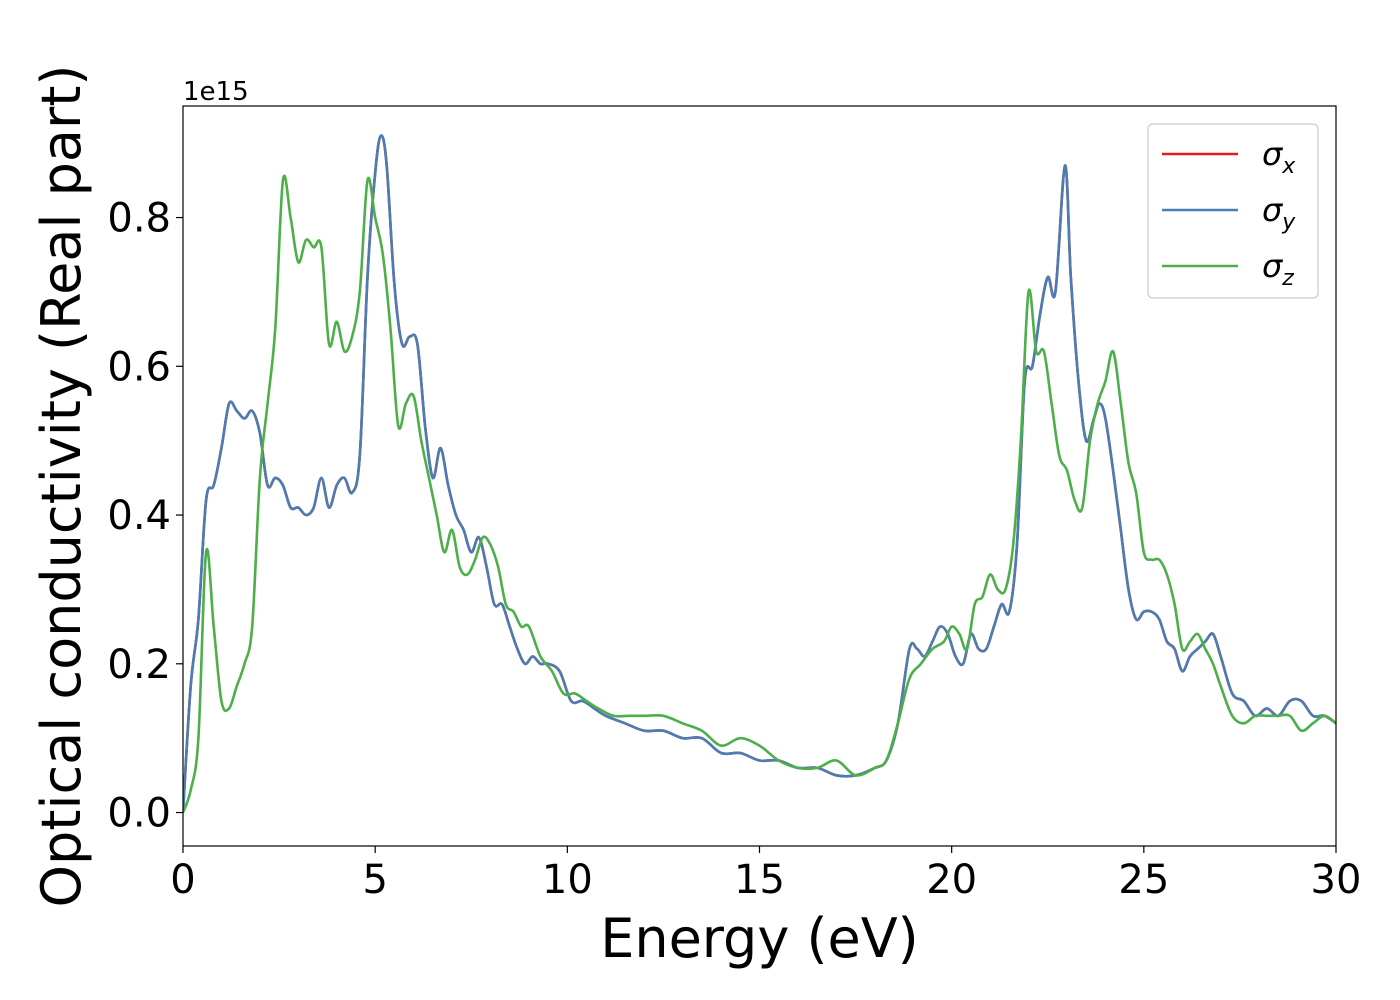 Image resolution: width=1400 pixels, height=1000 pixels. Describe the element at coordinates (182, 880) in the screenshot. I see `x-tick-label: 0` at that location.